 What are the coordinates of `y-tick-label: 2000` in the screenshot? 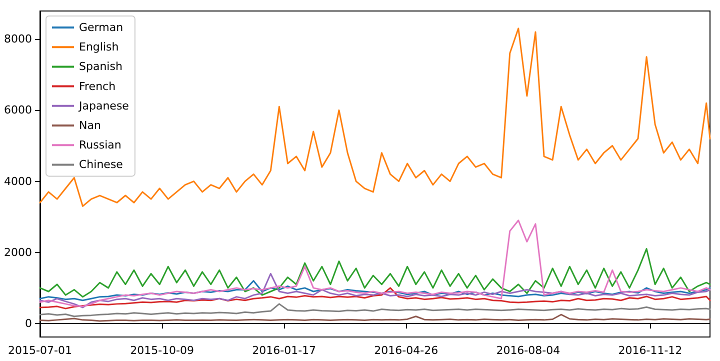 It's located at (18, 252).